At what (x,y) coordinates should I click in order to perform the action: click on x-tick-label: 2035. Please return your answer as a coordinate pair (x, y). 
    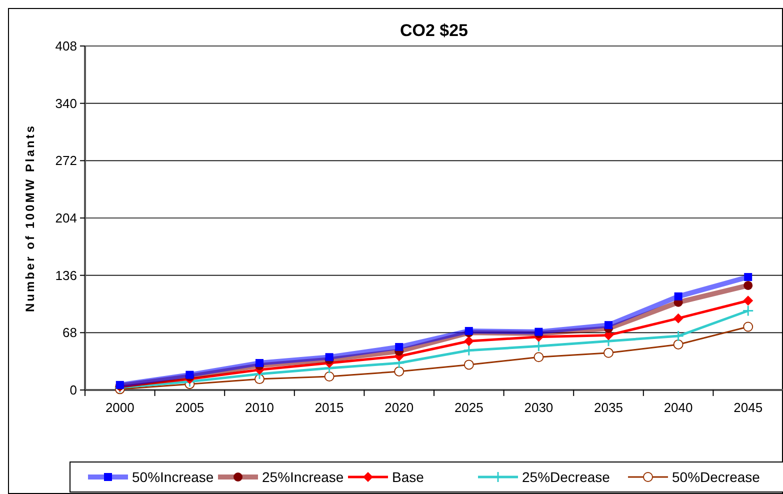
    Looking at the image, I should click on (608, 407).